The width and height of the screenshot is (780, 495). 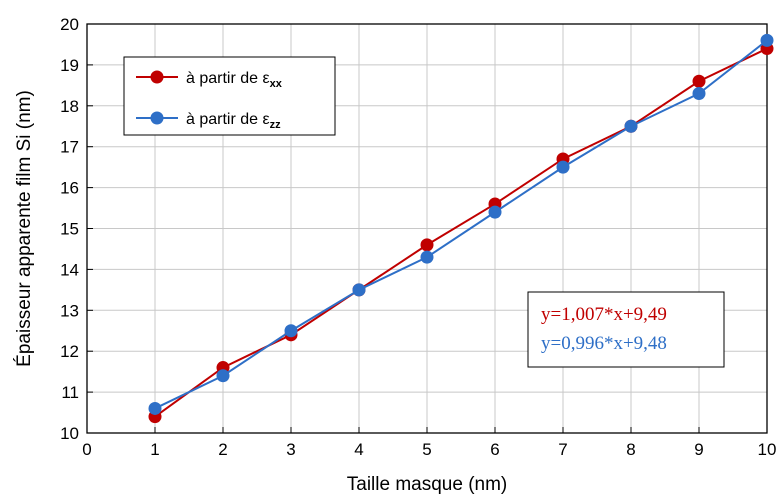 What do you see at coordinates (494, 449) in the screenshot?
I see `x-tick-label: 6` at bounding box center [494, 449].